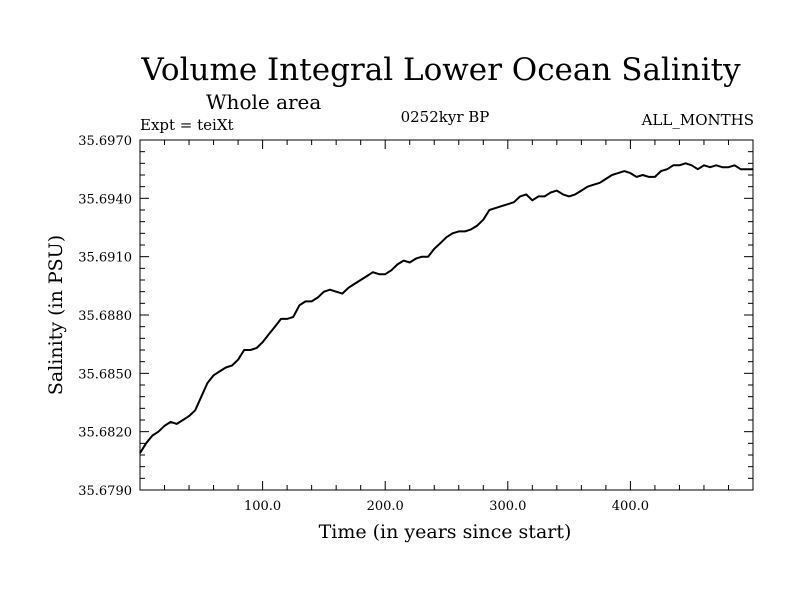 The height and width of the screenshot is (600, 800). I want to click on y-tick-label: 35.6910, so click(105, 258).